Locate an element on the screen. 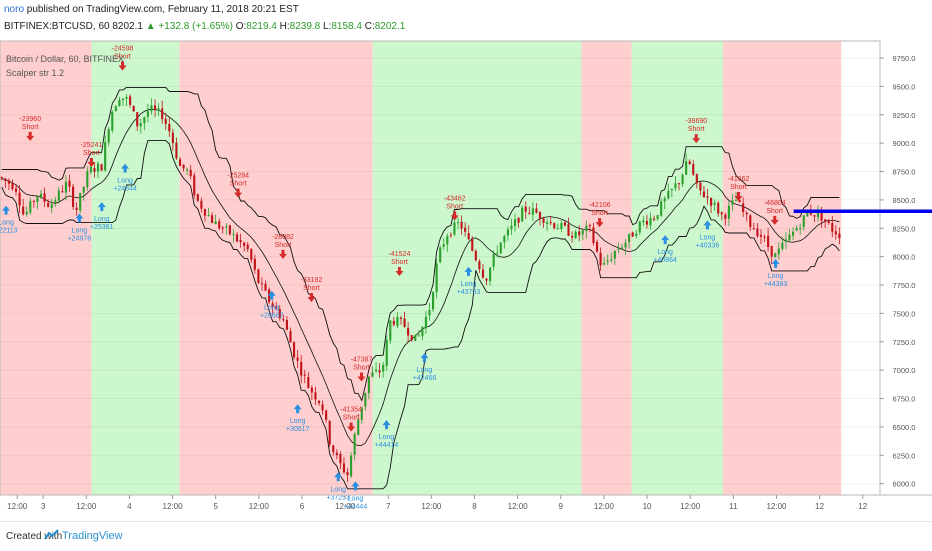 The image size is (932, 551). price-axis-area is located at coordinates (906, 280).